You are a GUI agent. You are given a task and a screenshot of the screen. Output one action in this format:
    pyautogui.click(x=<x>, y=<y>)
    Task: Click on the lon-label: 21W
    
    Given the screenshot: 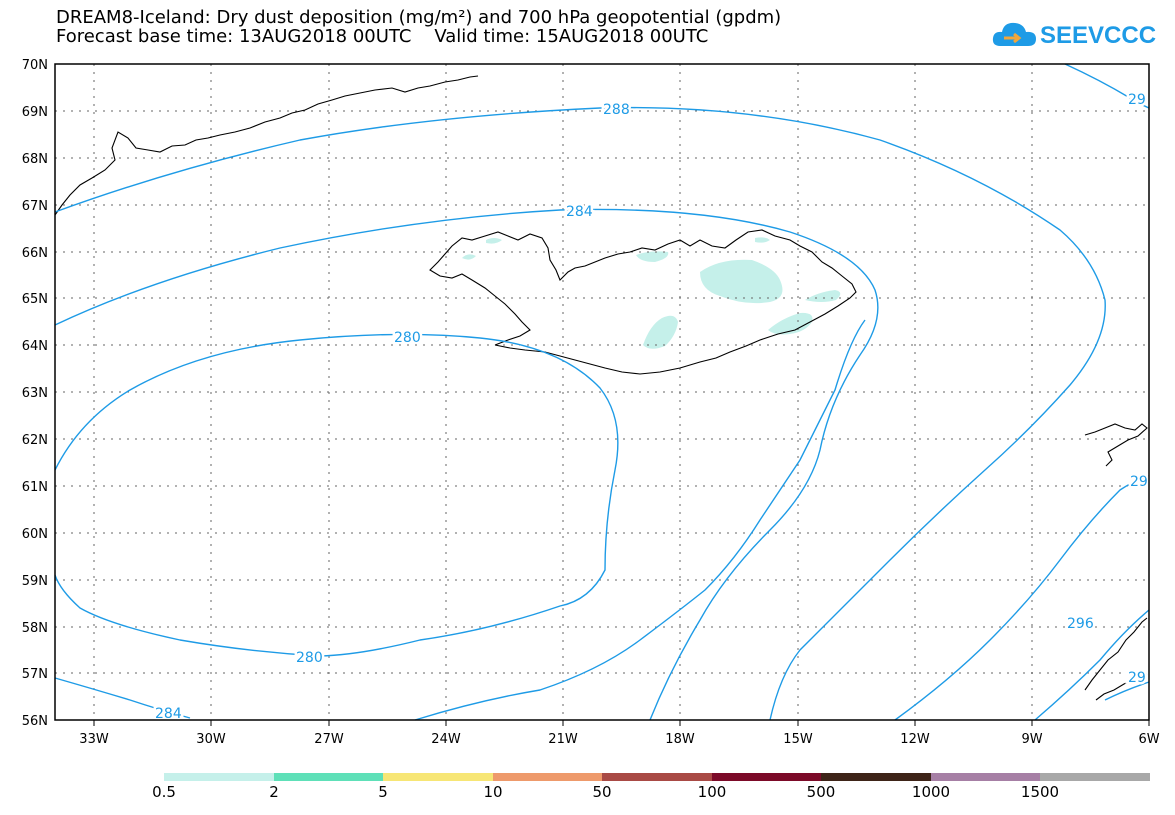 What is the action you would take?
    pyautogui.click(x=563, y=739)
    